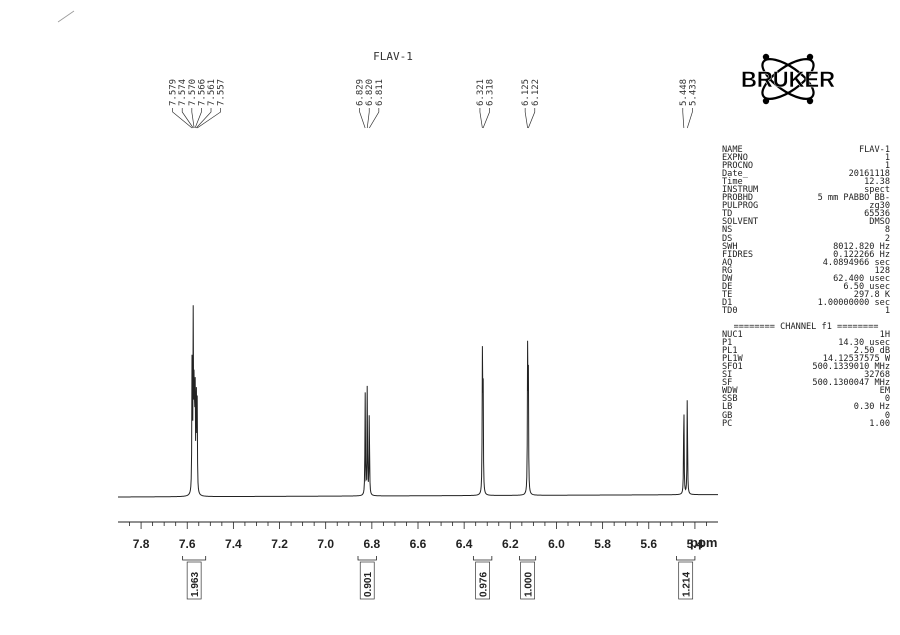 The image size is (900, 635). Describe the element at coordinates (806, 375) in the screenshot. I see `param-row: SI 32768` at that location.